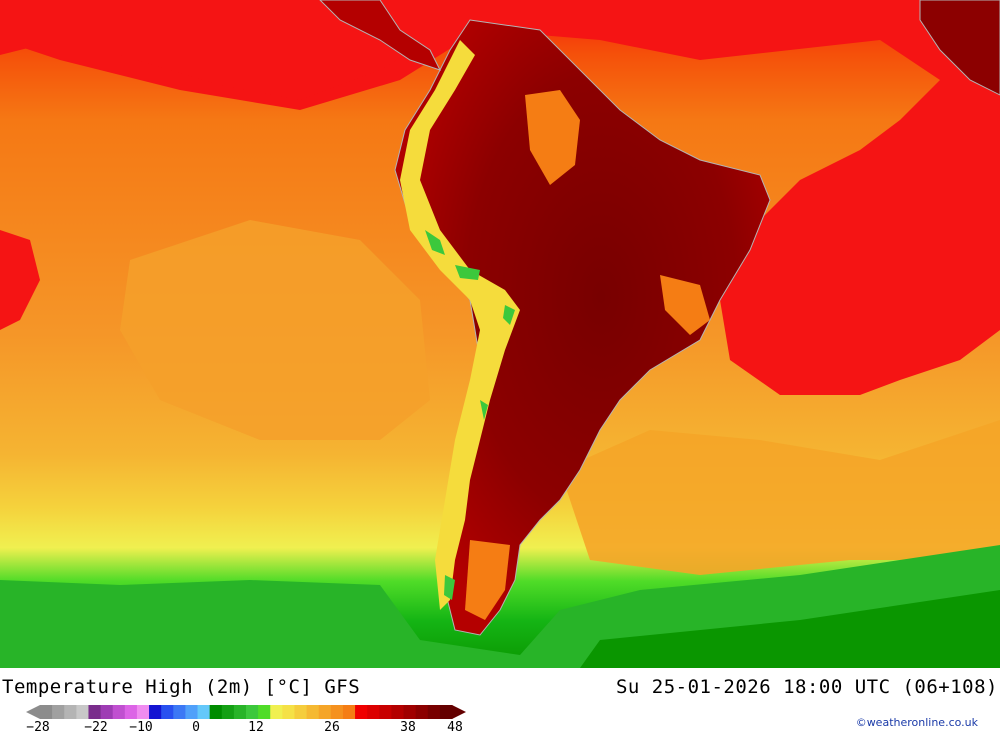 The height and width of the screenshot is (735, 1000). I want to click on central-america-land, so click(380, 35).